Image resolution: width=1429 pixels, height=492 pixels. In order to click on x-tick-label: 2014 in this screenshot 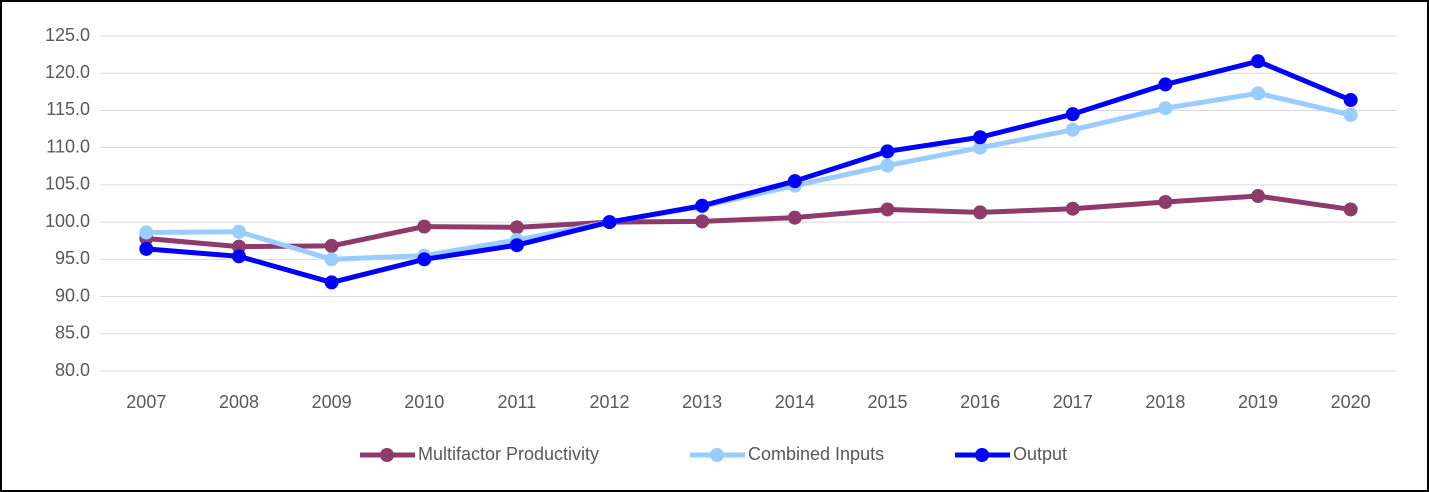, I will do `click(795, 402)`.